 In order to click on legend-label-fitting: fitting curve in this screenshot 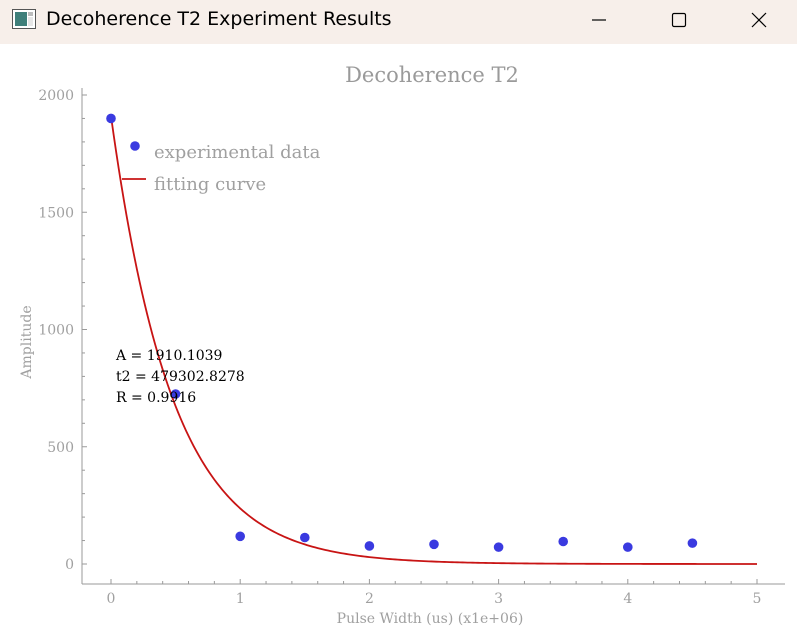, I will do `click(210, 184)`.